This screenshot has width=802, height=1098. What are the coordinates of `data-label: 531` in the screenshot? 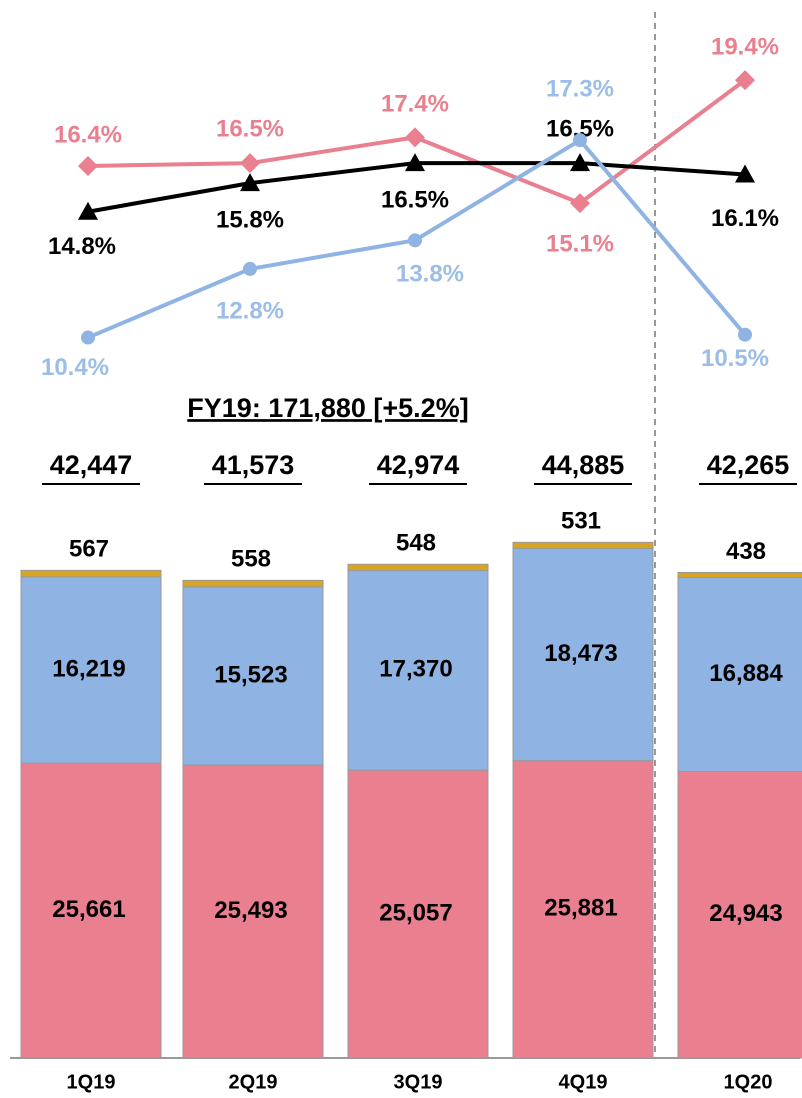 It's located at (581, 521).